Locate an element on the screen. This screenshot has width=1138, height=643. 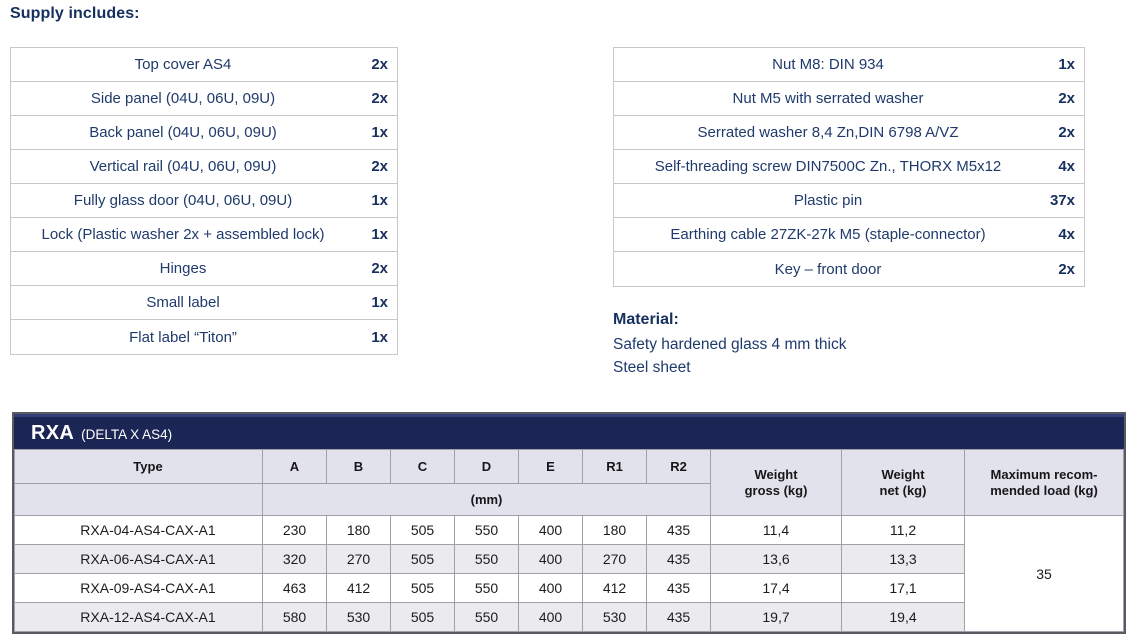
supply-row: Vertical rail (04U, 06U, 09U) 2x is located at coordinates (204, 167).